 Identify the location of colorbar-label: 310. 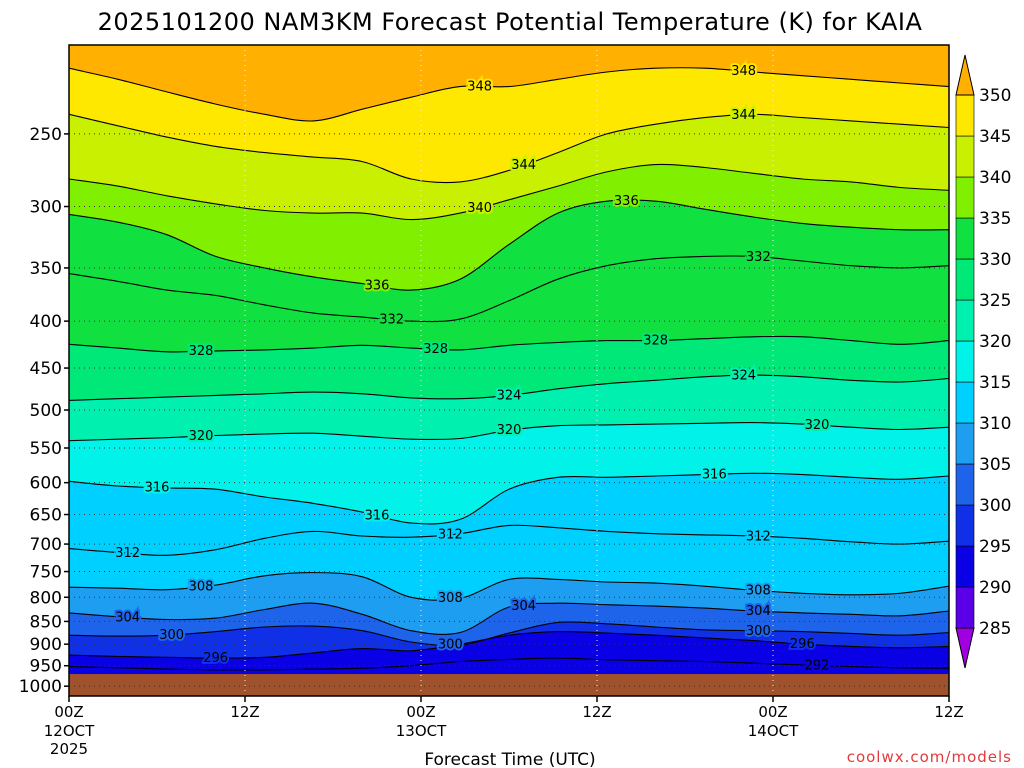
(995, 424).